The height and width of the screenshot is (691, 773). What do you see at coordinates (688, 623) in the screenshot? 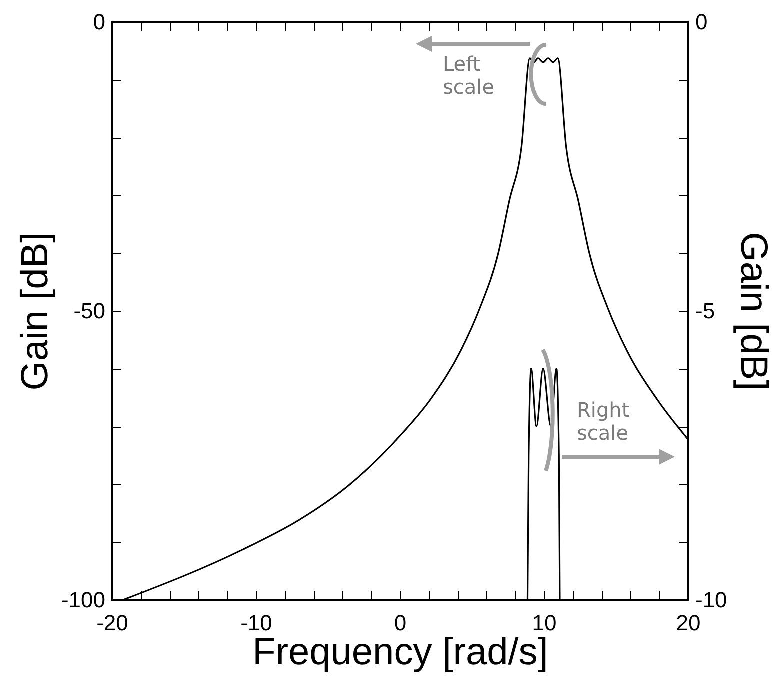
I see `x-tick-label: 20` at bounding box center [688, 623].